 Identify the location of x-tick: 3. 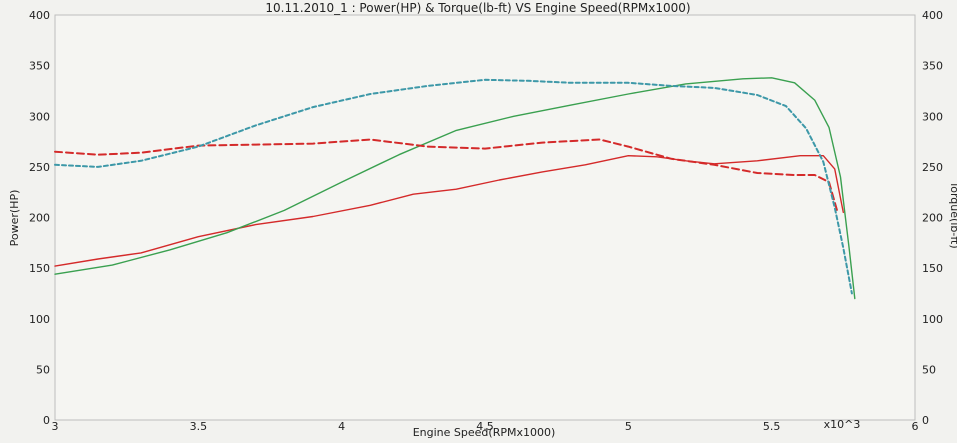
(55, 426).